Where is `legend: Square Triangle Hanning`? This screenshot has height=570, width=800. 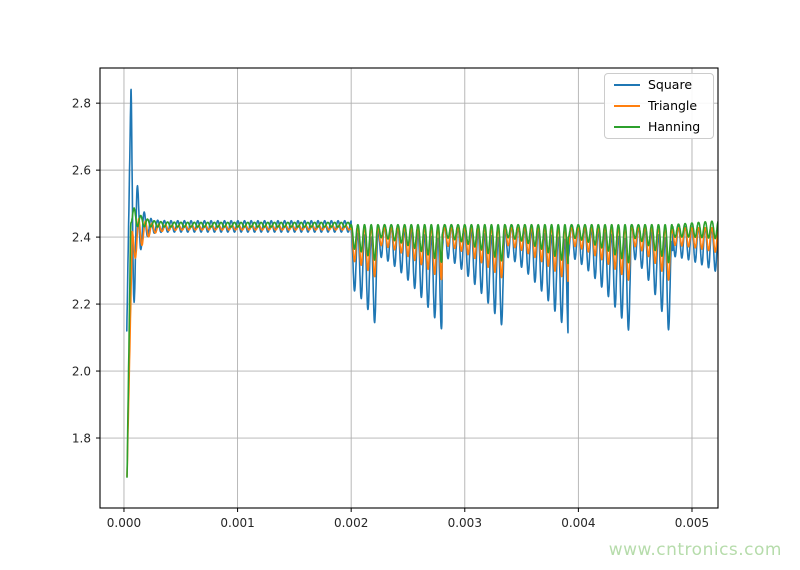
legend: Square Triangle Hanning is located at coordinates (659, 106).